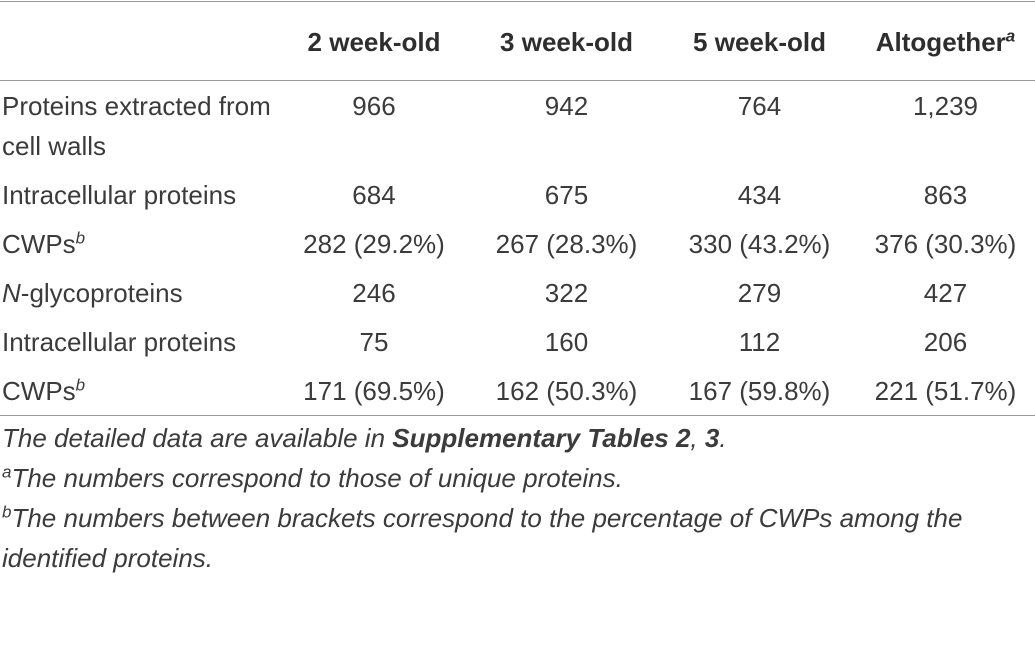 The height and width of the screenshot is (660, 1035). I want to click on cell: 1,239, so click(945, 106).